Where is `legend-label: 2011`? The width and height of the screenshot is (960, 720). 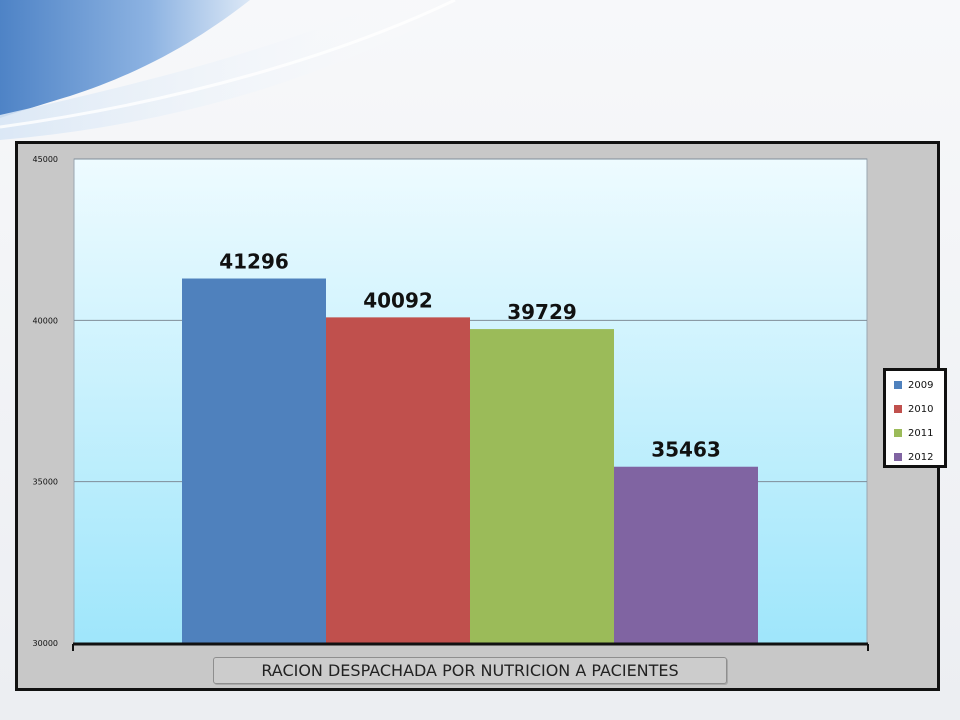 legend-label: 2011 is located at coordinates (921, 433).